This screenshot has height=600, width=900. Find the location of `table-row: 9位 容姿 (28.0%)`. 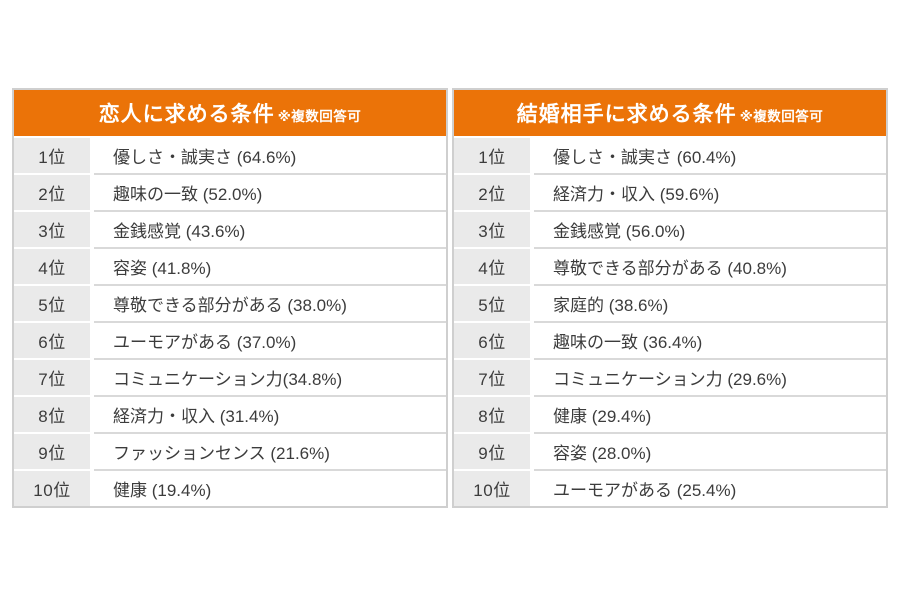

table-row: 9位 容姿 (28.0%) is located at coordinates (670, 450).